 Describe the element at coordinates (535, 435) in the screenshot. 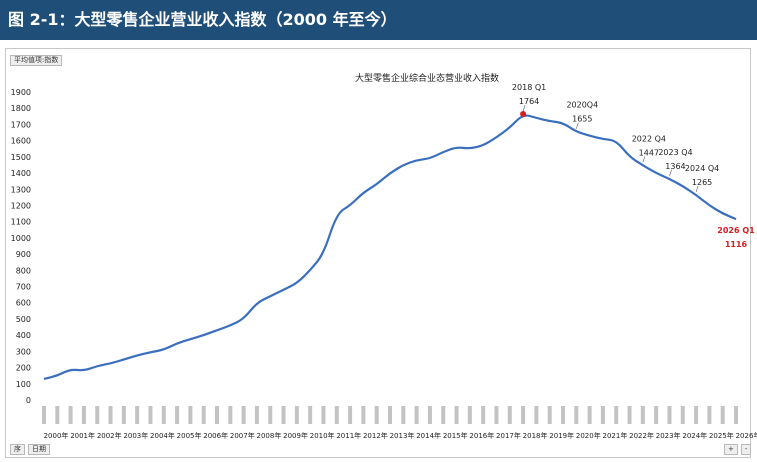

I see `x-tick-label: 2018年` at that location.